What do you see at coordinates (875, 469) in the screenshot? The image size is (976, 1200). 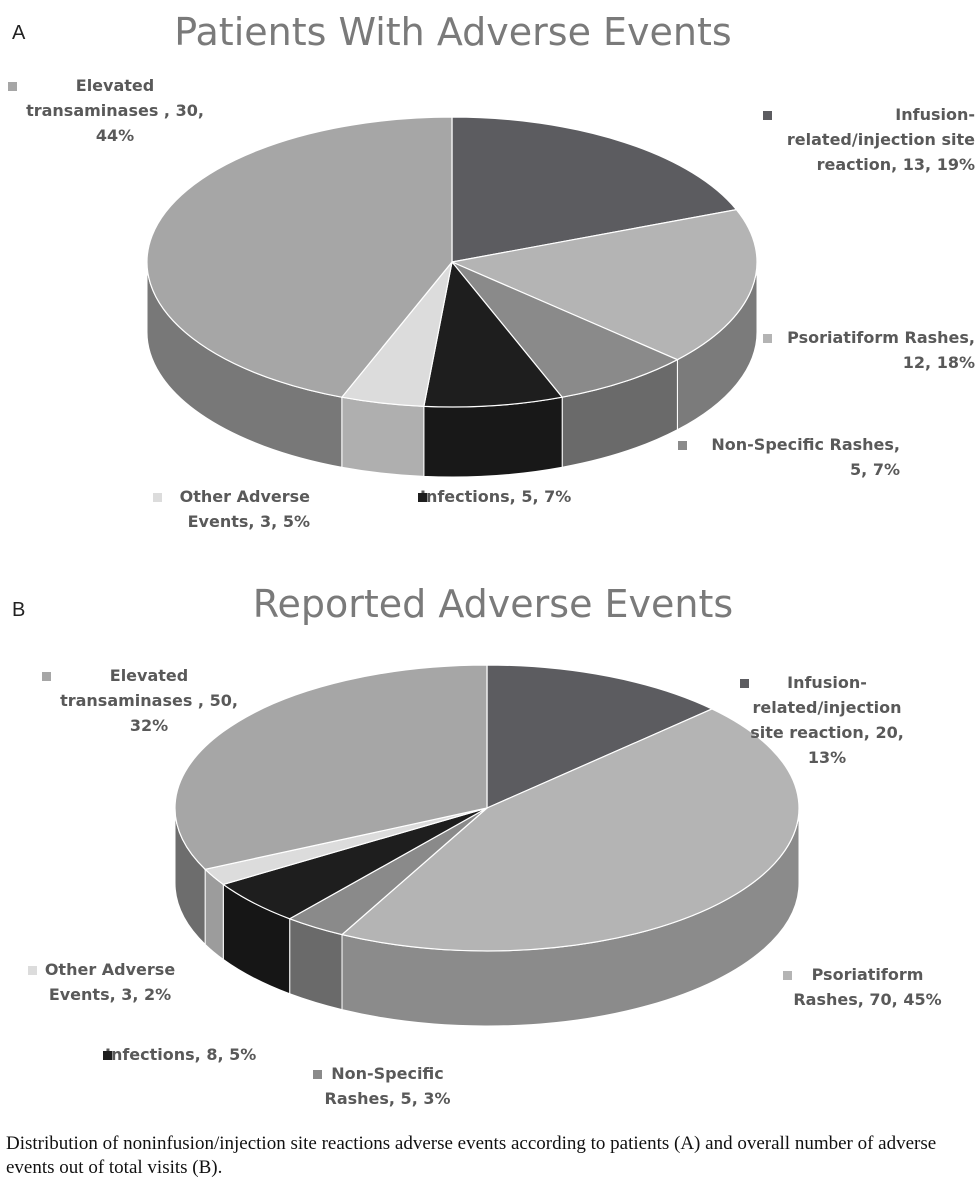 I see `slice-label-line: 5, 7%` at bounding box center [875, 469].